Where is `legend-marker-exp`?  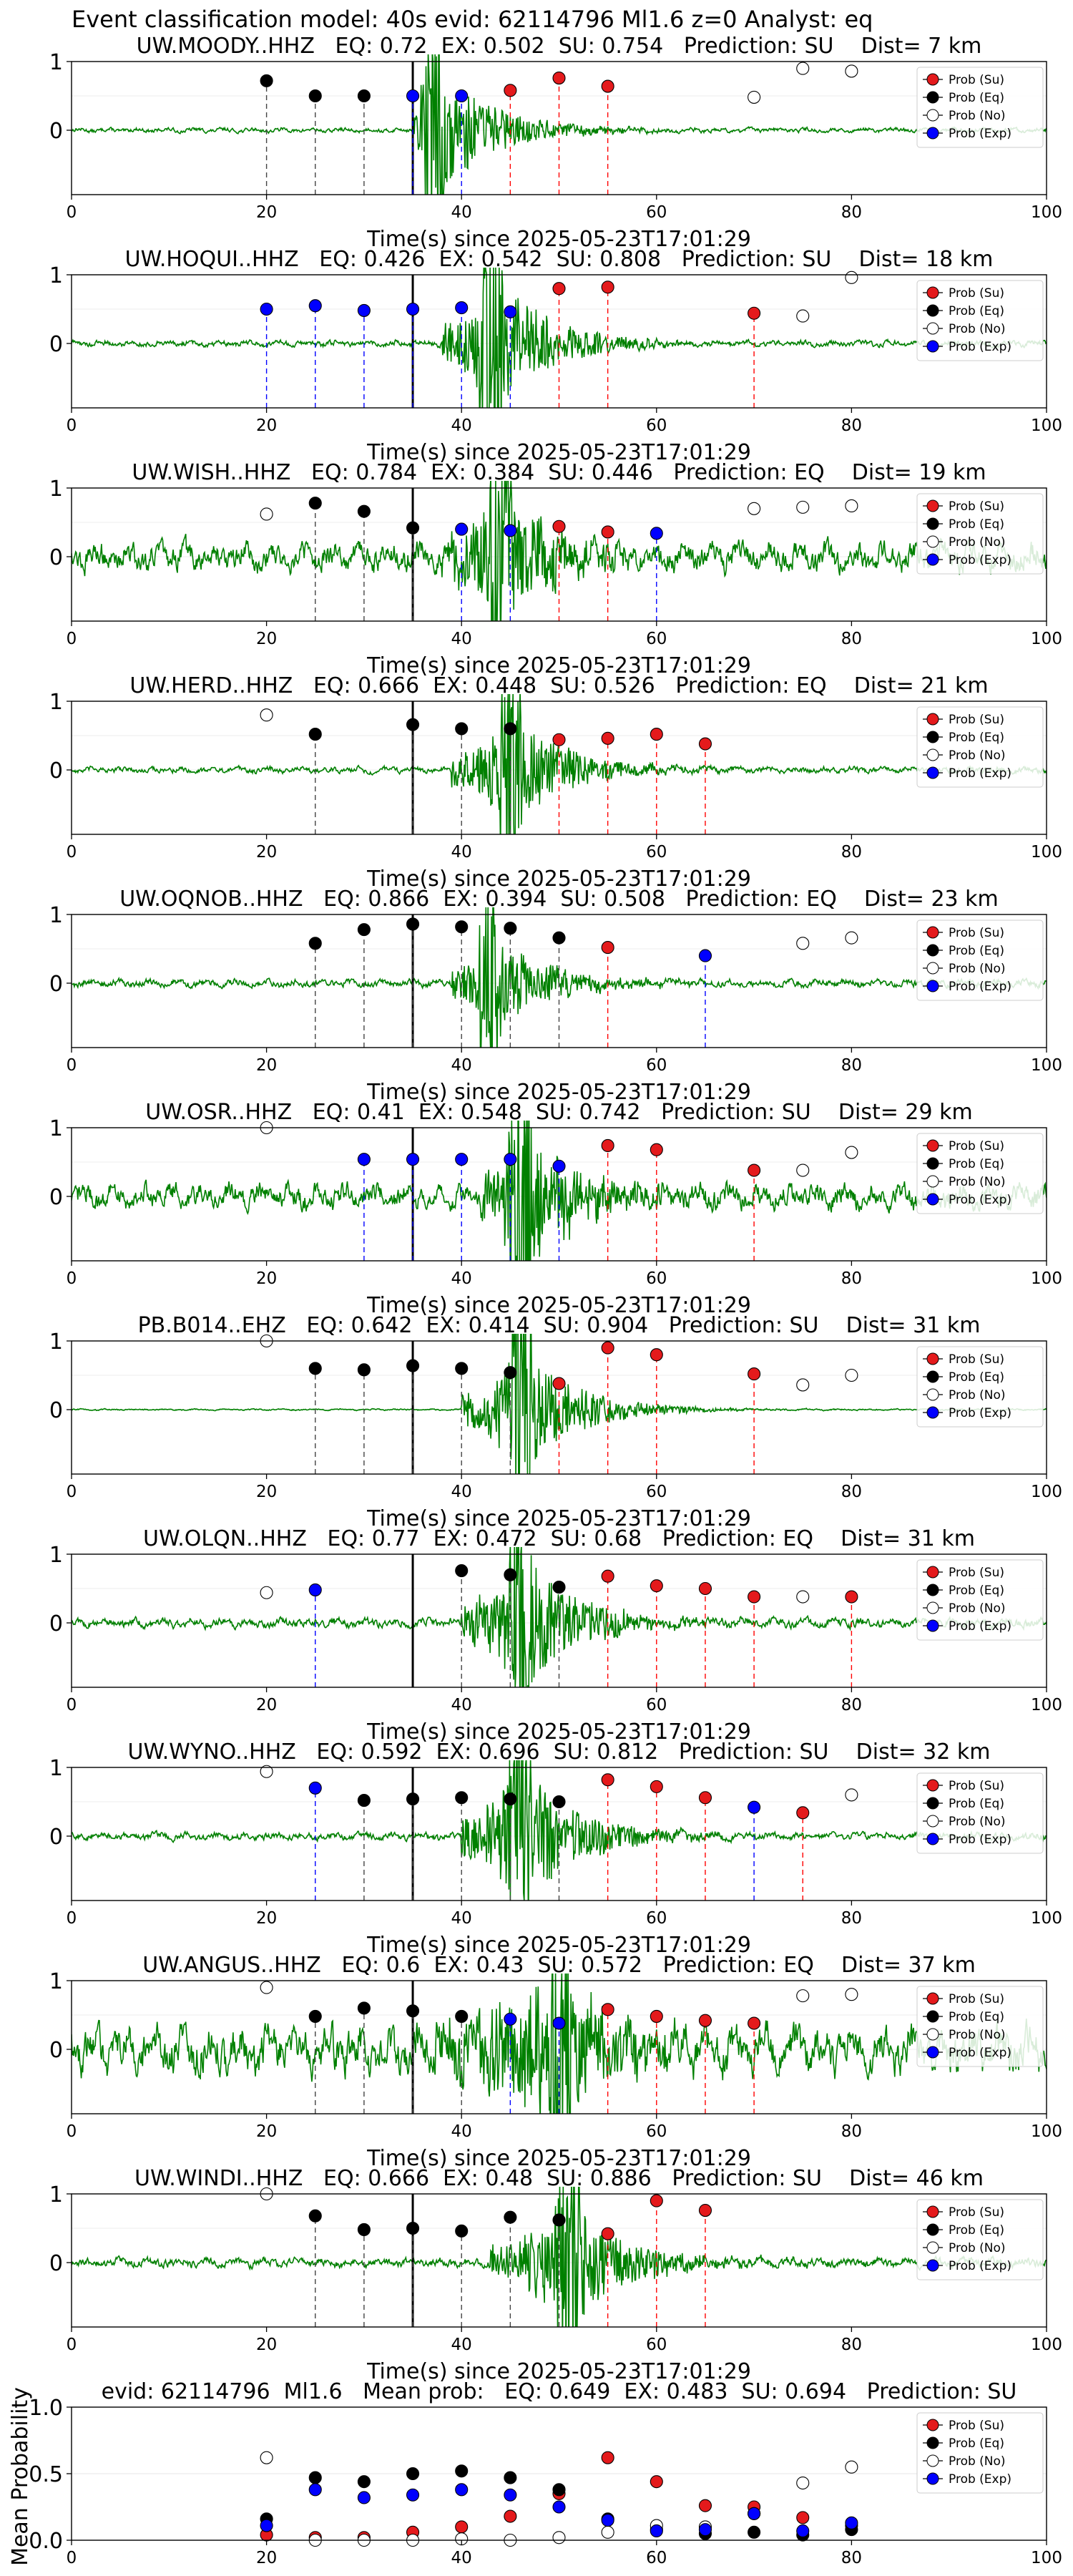
legend-marker-exp is located at coordinates (932, 1625).